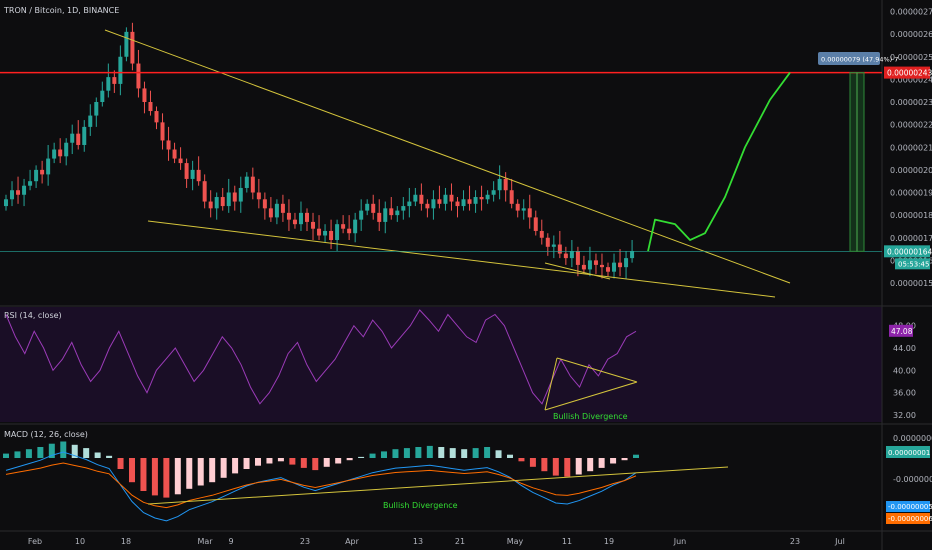 The image size is (932, 550). I want to click on macd-line-label: -0.00000005, so click(910, 507).